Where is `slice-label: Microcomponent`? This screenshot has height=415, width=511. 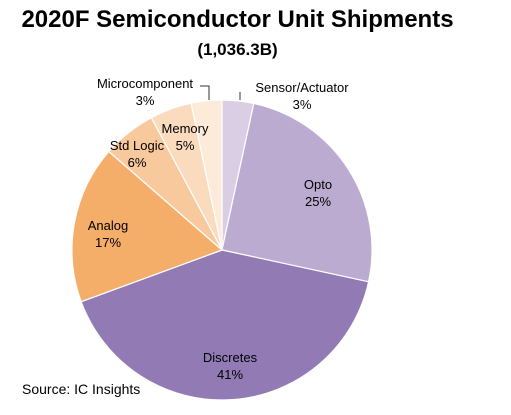 slice-label: Microcomponent is located at coordinates (145, 83).